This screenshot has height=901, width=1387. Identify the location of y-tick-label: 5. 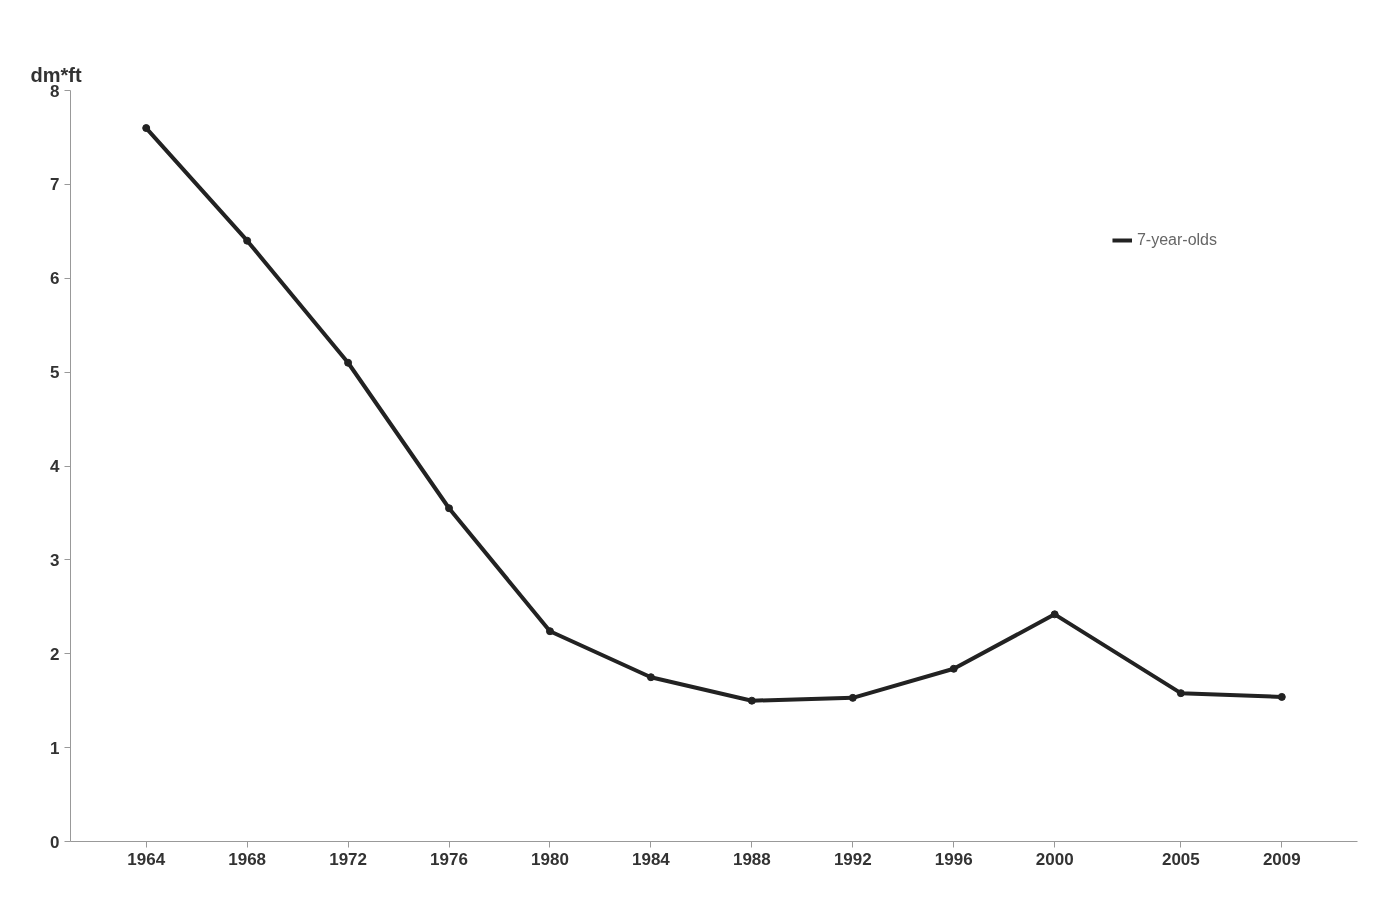
(55, 373).